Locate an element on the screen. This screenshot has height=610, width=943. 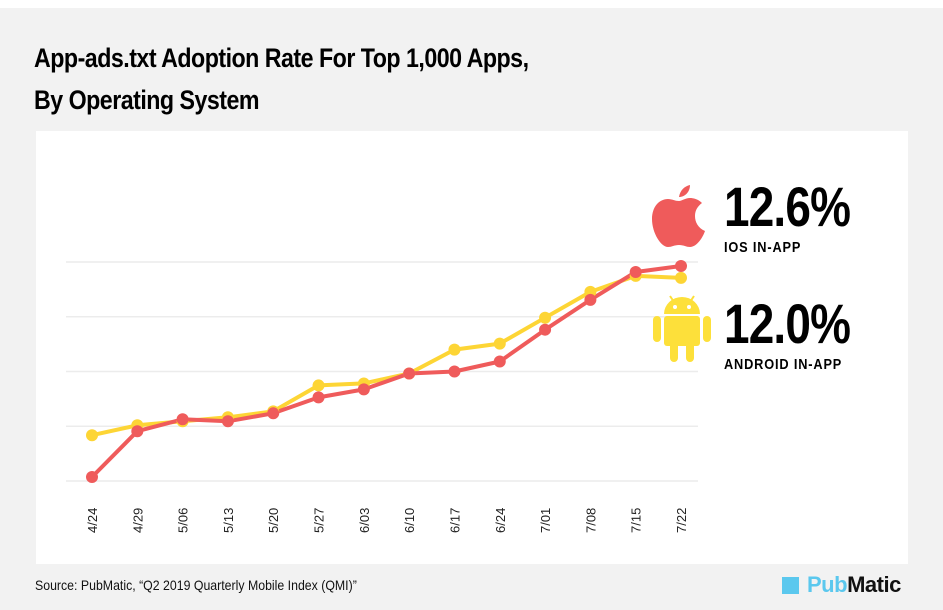
x-tick-label: 5/20 is located at coordinates (273, 520).